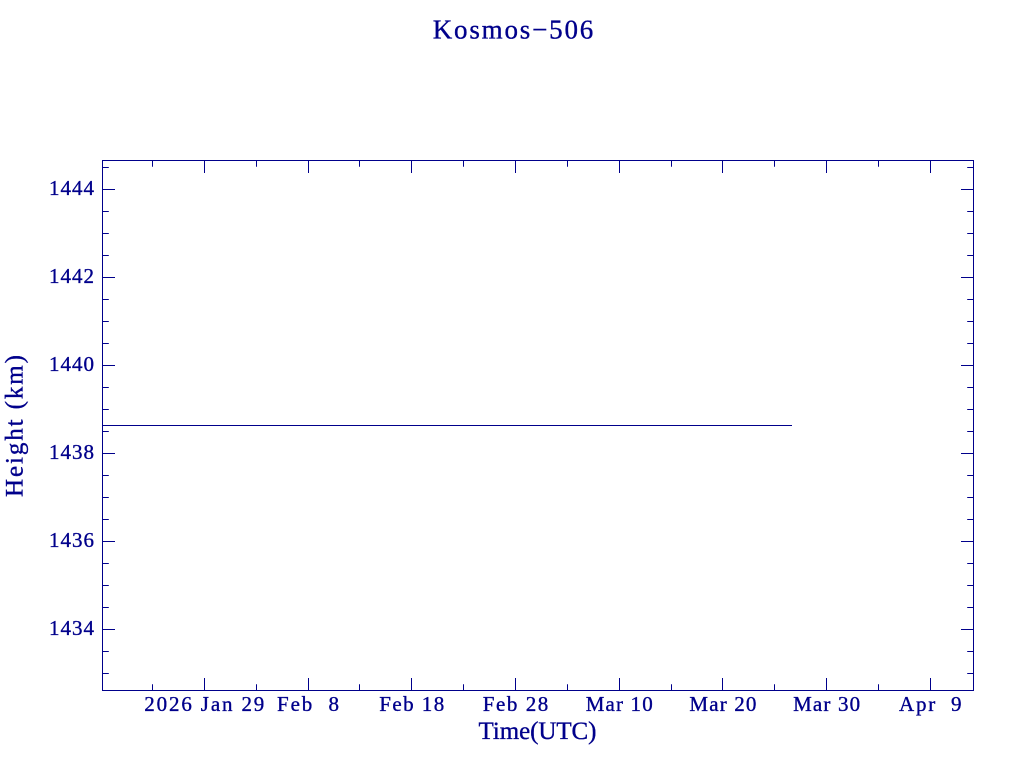 The height and width of the screenshot is (768, 1024). What do you see at coordinates (826, 704) in the screenshot?
I see `svg-text: Mar 30` at bounding box center [826, 704].